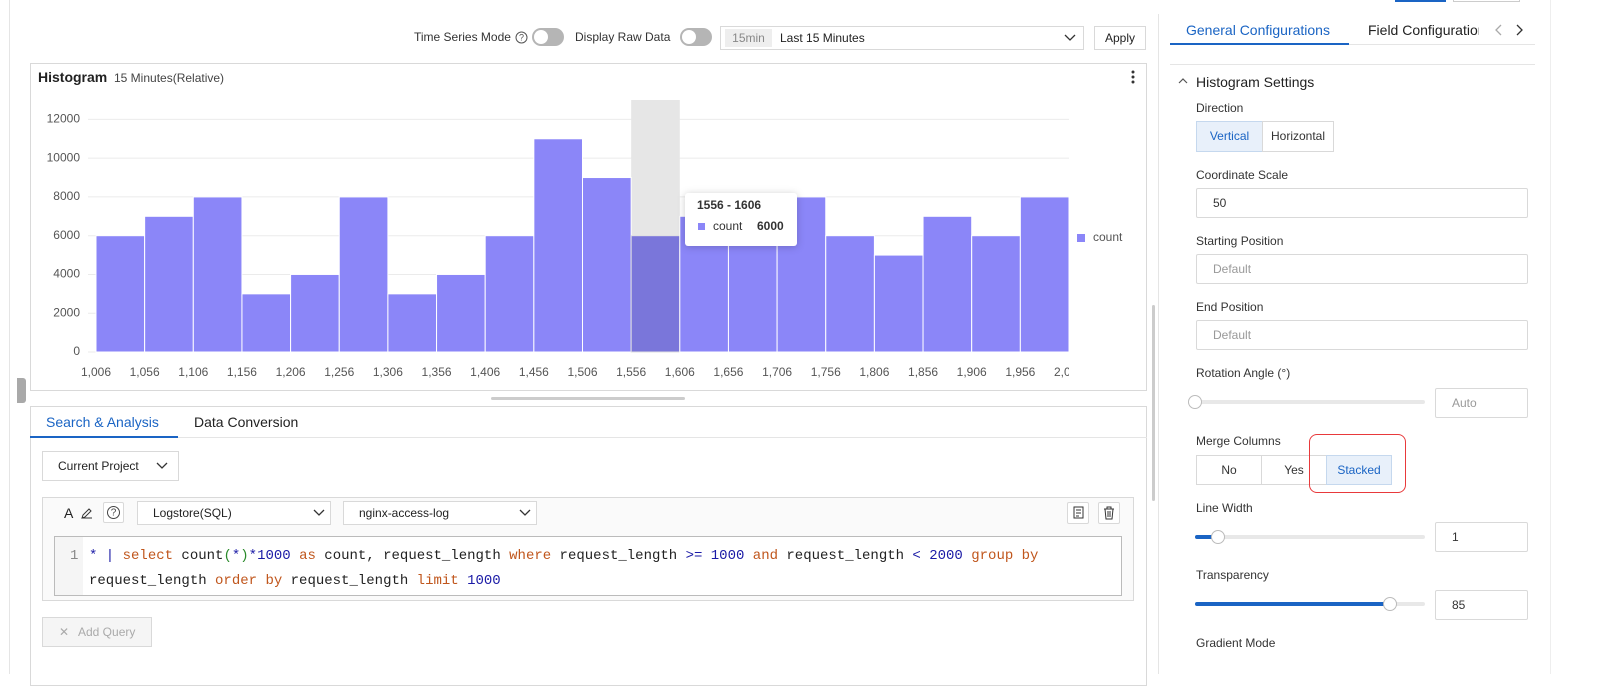  I want to click on add-query-label: Add Query, so click(107, 632).